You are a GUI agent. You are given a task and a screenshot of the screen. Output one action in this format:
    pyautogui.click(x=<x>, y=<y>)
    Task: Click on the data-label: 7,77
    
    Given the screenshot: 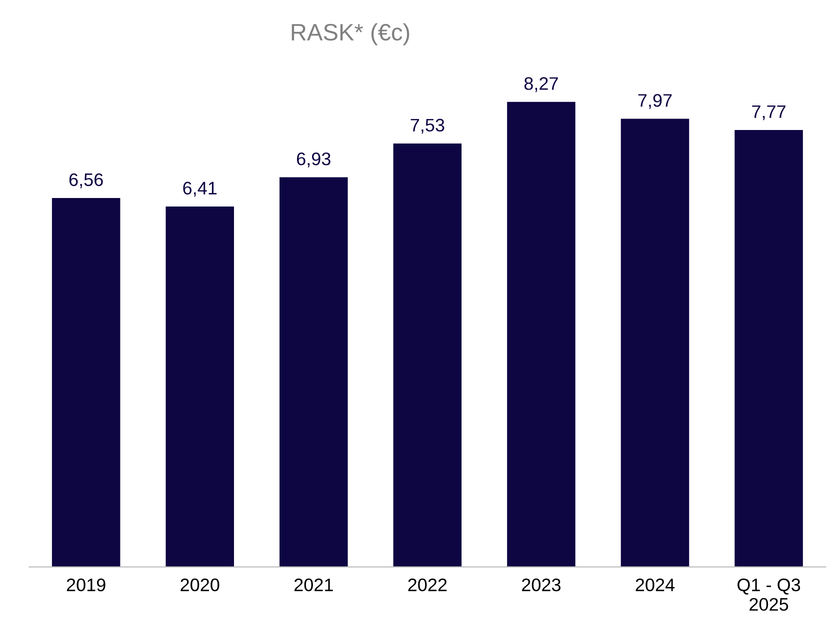 What is the action you would take?
    pyautogui.click(x=769, y=112)
    